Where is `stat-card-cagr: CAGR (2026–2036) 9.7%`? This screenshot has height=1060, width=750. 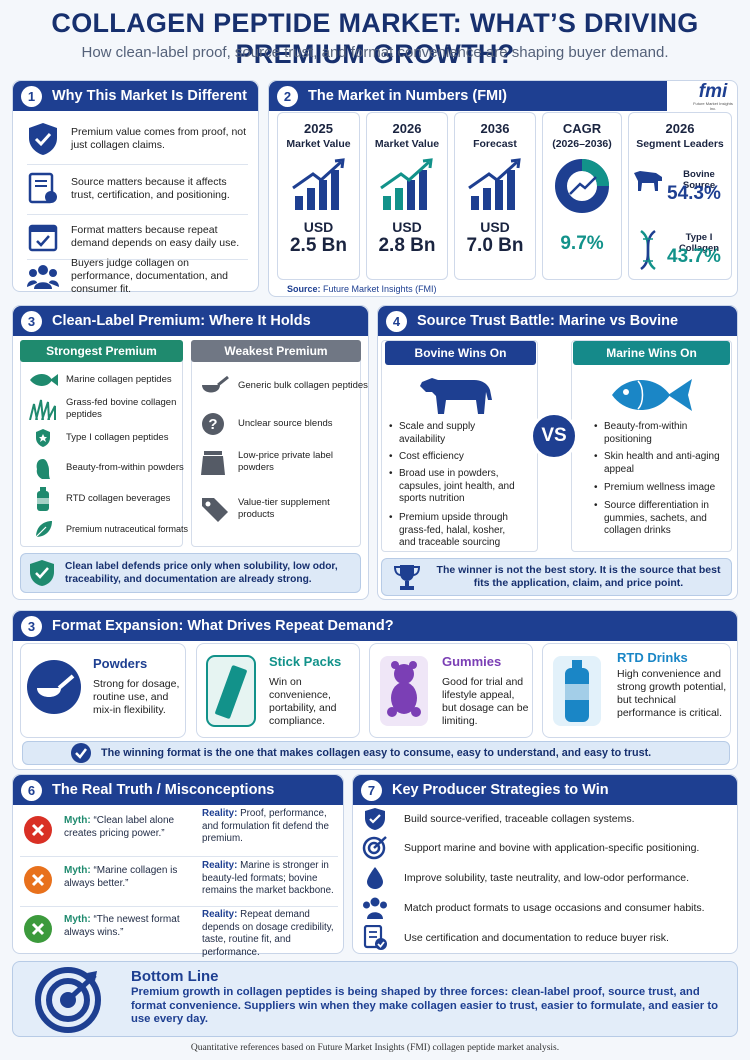
stat-card-cagr: CAGR (2026–2036) 9.7% is located at coordinates (582, 196).